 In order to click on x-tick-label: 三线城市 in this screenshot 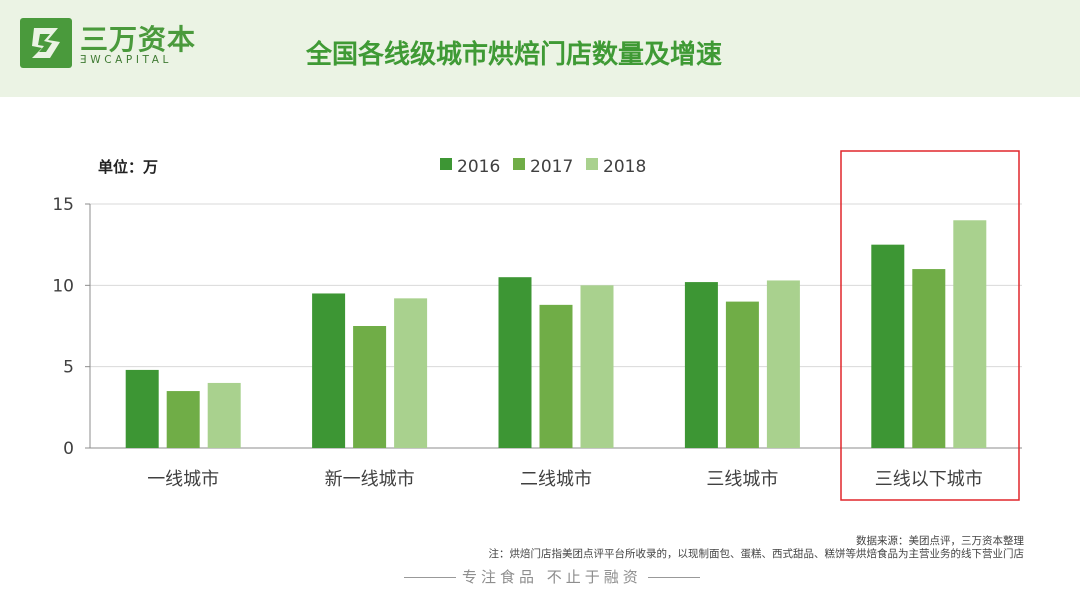, I will do `click(742, 479)`.